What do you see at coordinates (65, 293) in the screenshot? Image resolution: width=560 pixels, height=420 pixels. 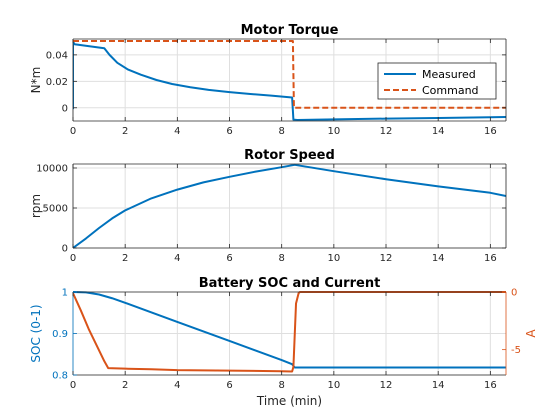 I see `battery-y-tick-label: 1` at bounding box center [65, 293].